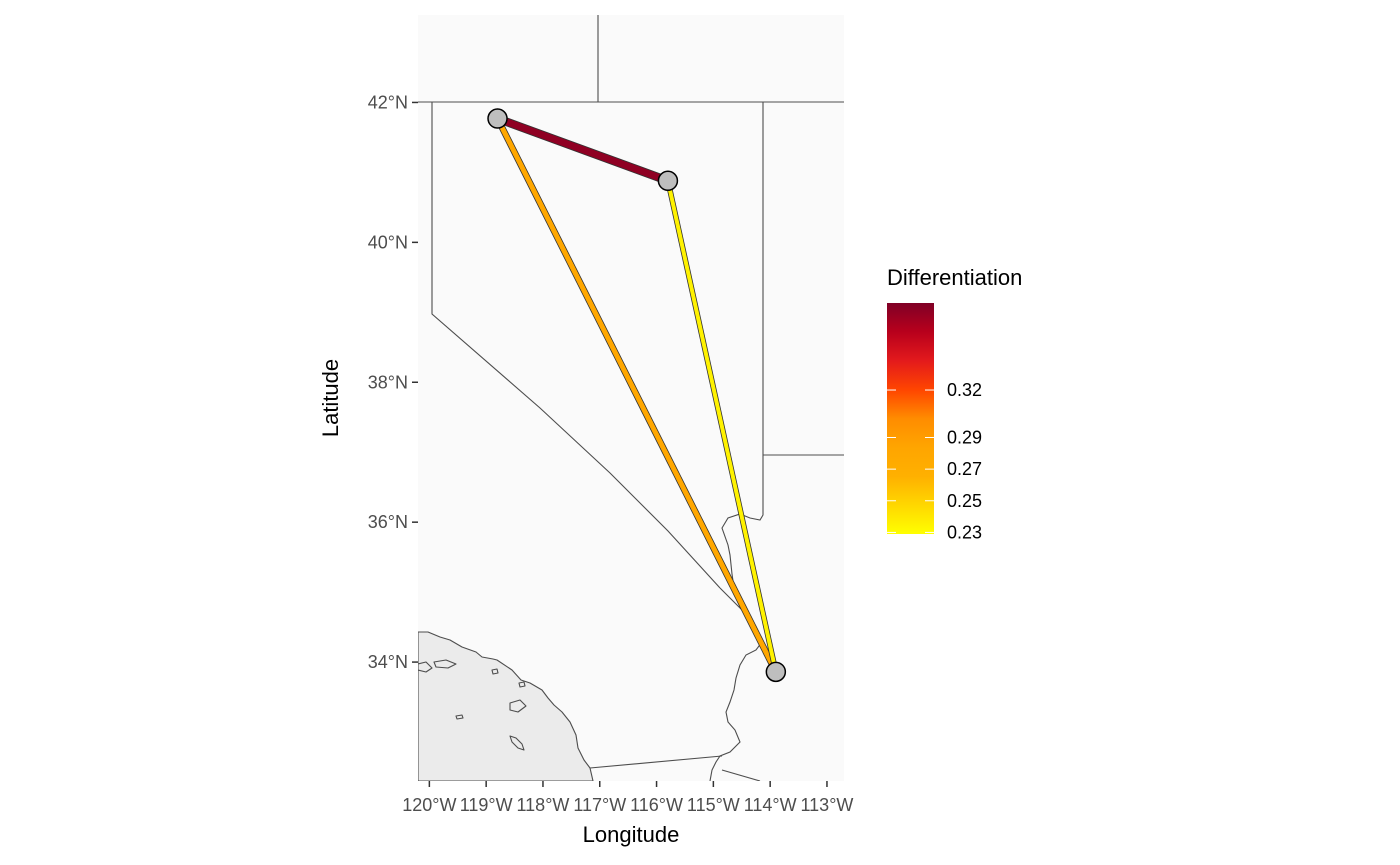  I want to click on legend: Differentiation 0.23 0.25 0.27 0.29 0.32, so click(954, 403).